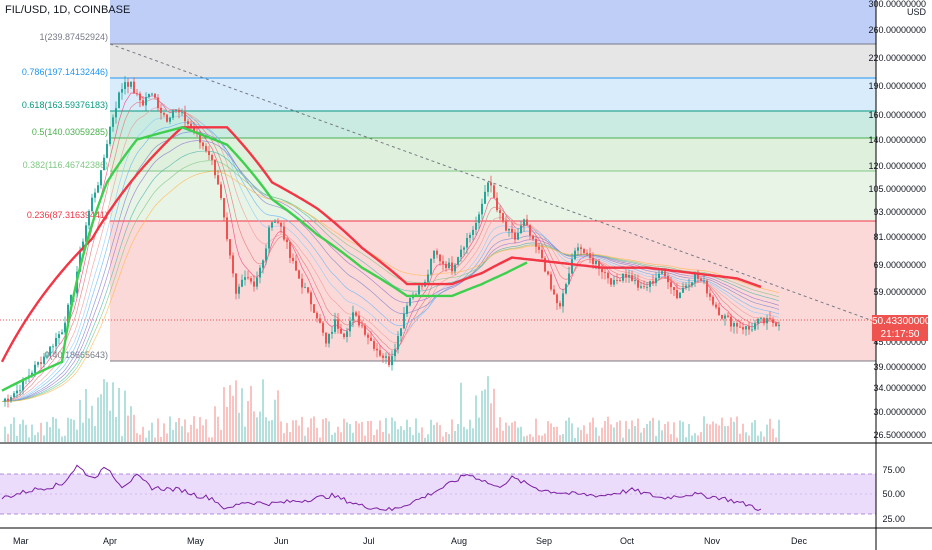  I want to click on price-tick: 220.00000000, so click(897, 58).